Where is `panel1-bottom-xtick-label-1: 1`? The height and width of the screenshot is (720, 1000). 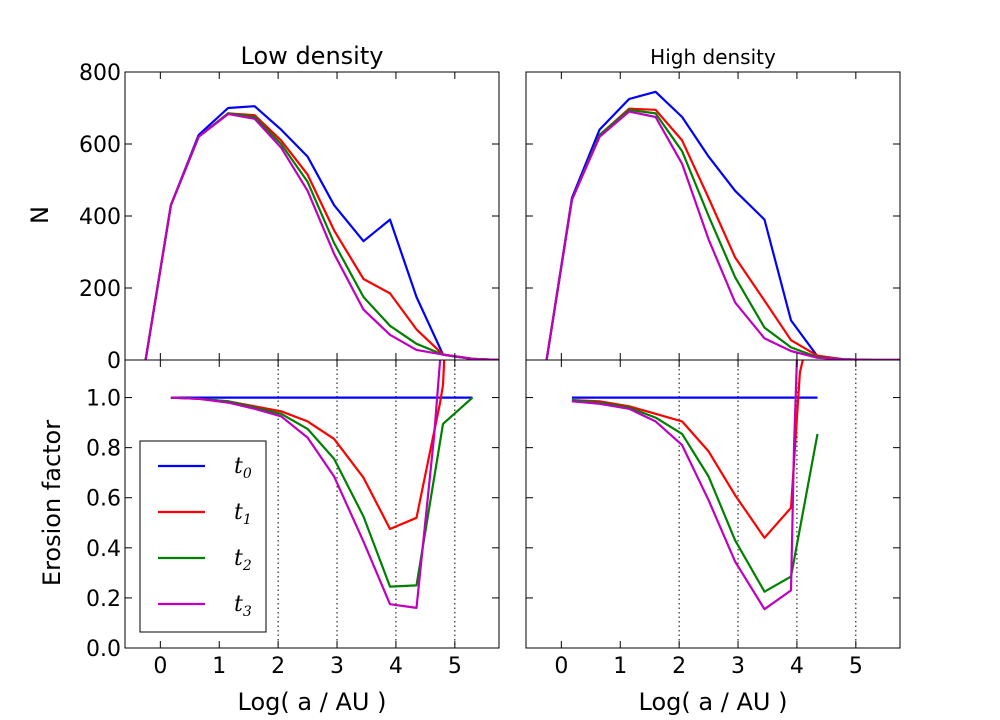 panel1-bottom-xtick-label-1: 1 is located at coordinates (620, 666).